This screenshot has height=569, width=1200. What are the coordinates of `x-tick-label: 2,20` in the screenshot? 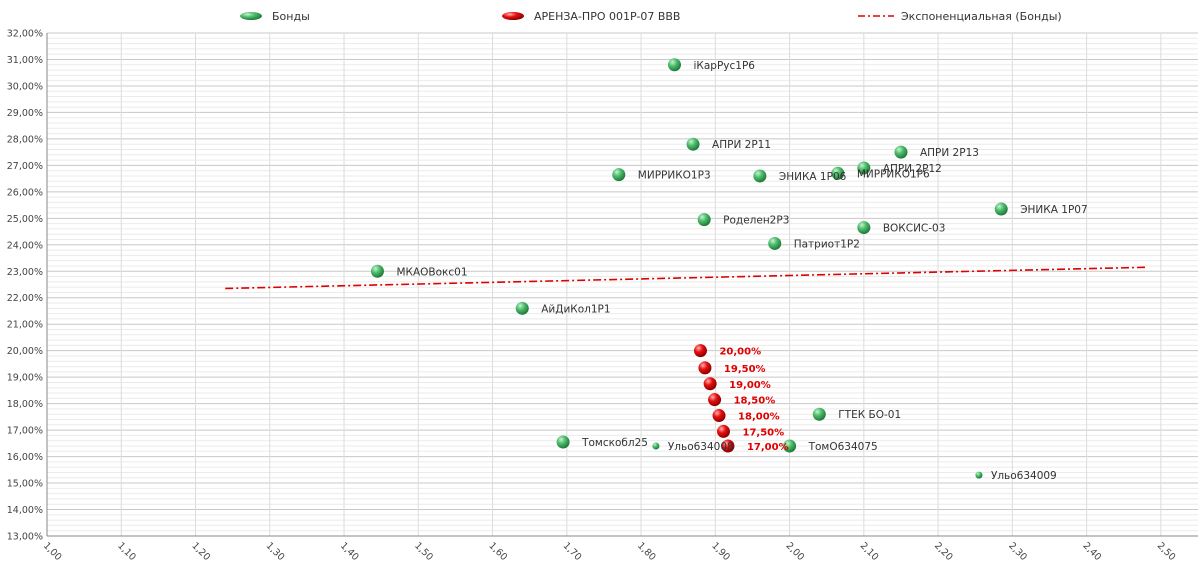 It's located at (943, 551).